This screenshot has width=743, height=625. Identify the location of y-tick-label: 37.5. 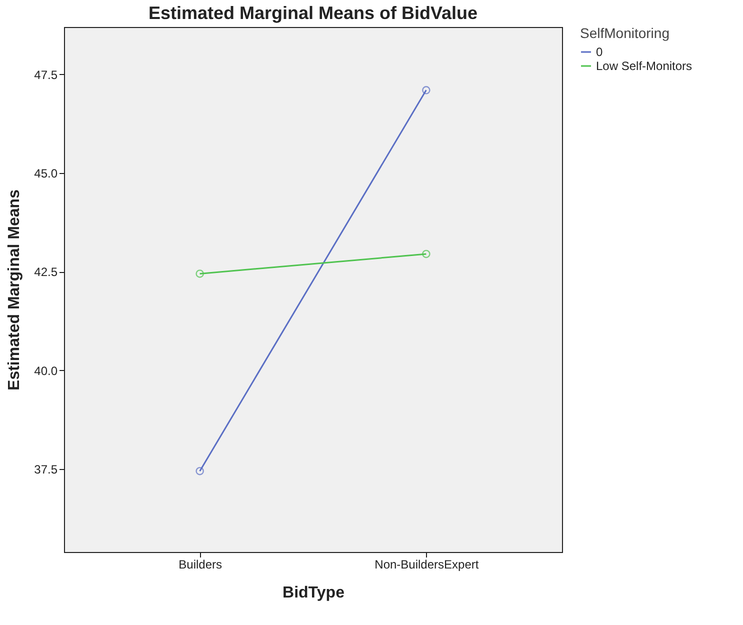
(46, 469).